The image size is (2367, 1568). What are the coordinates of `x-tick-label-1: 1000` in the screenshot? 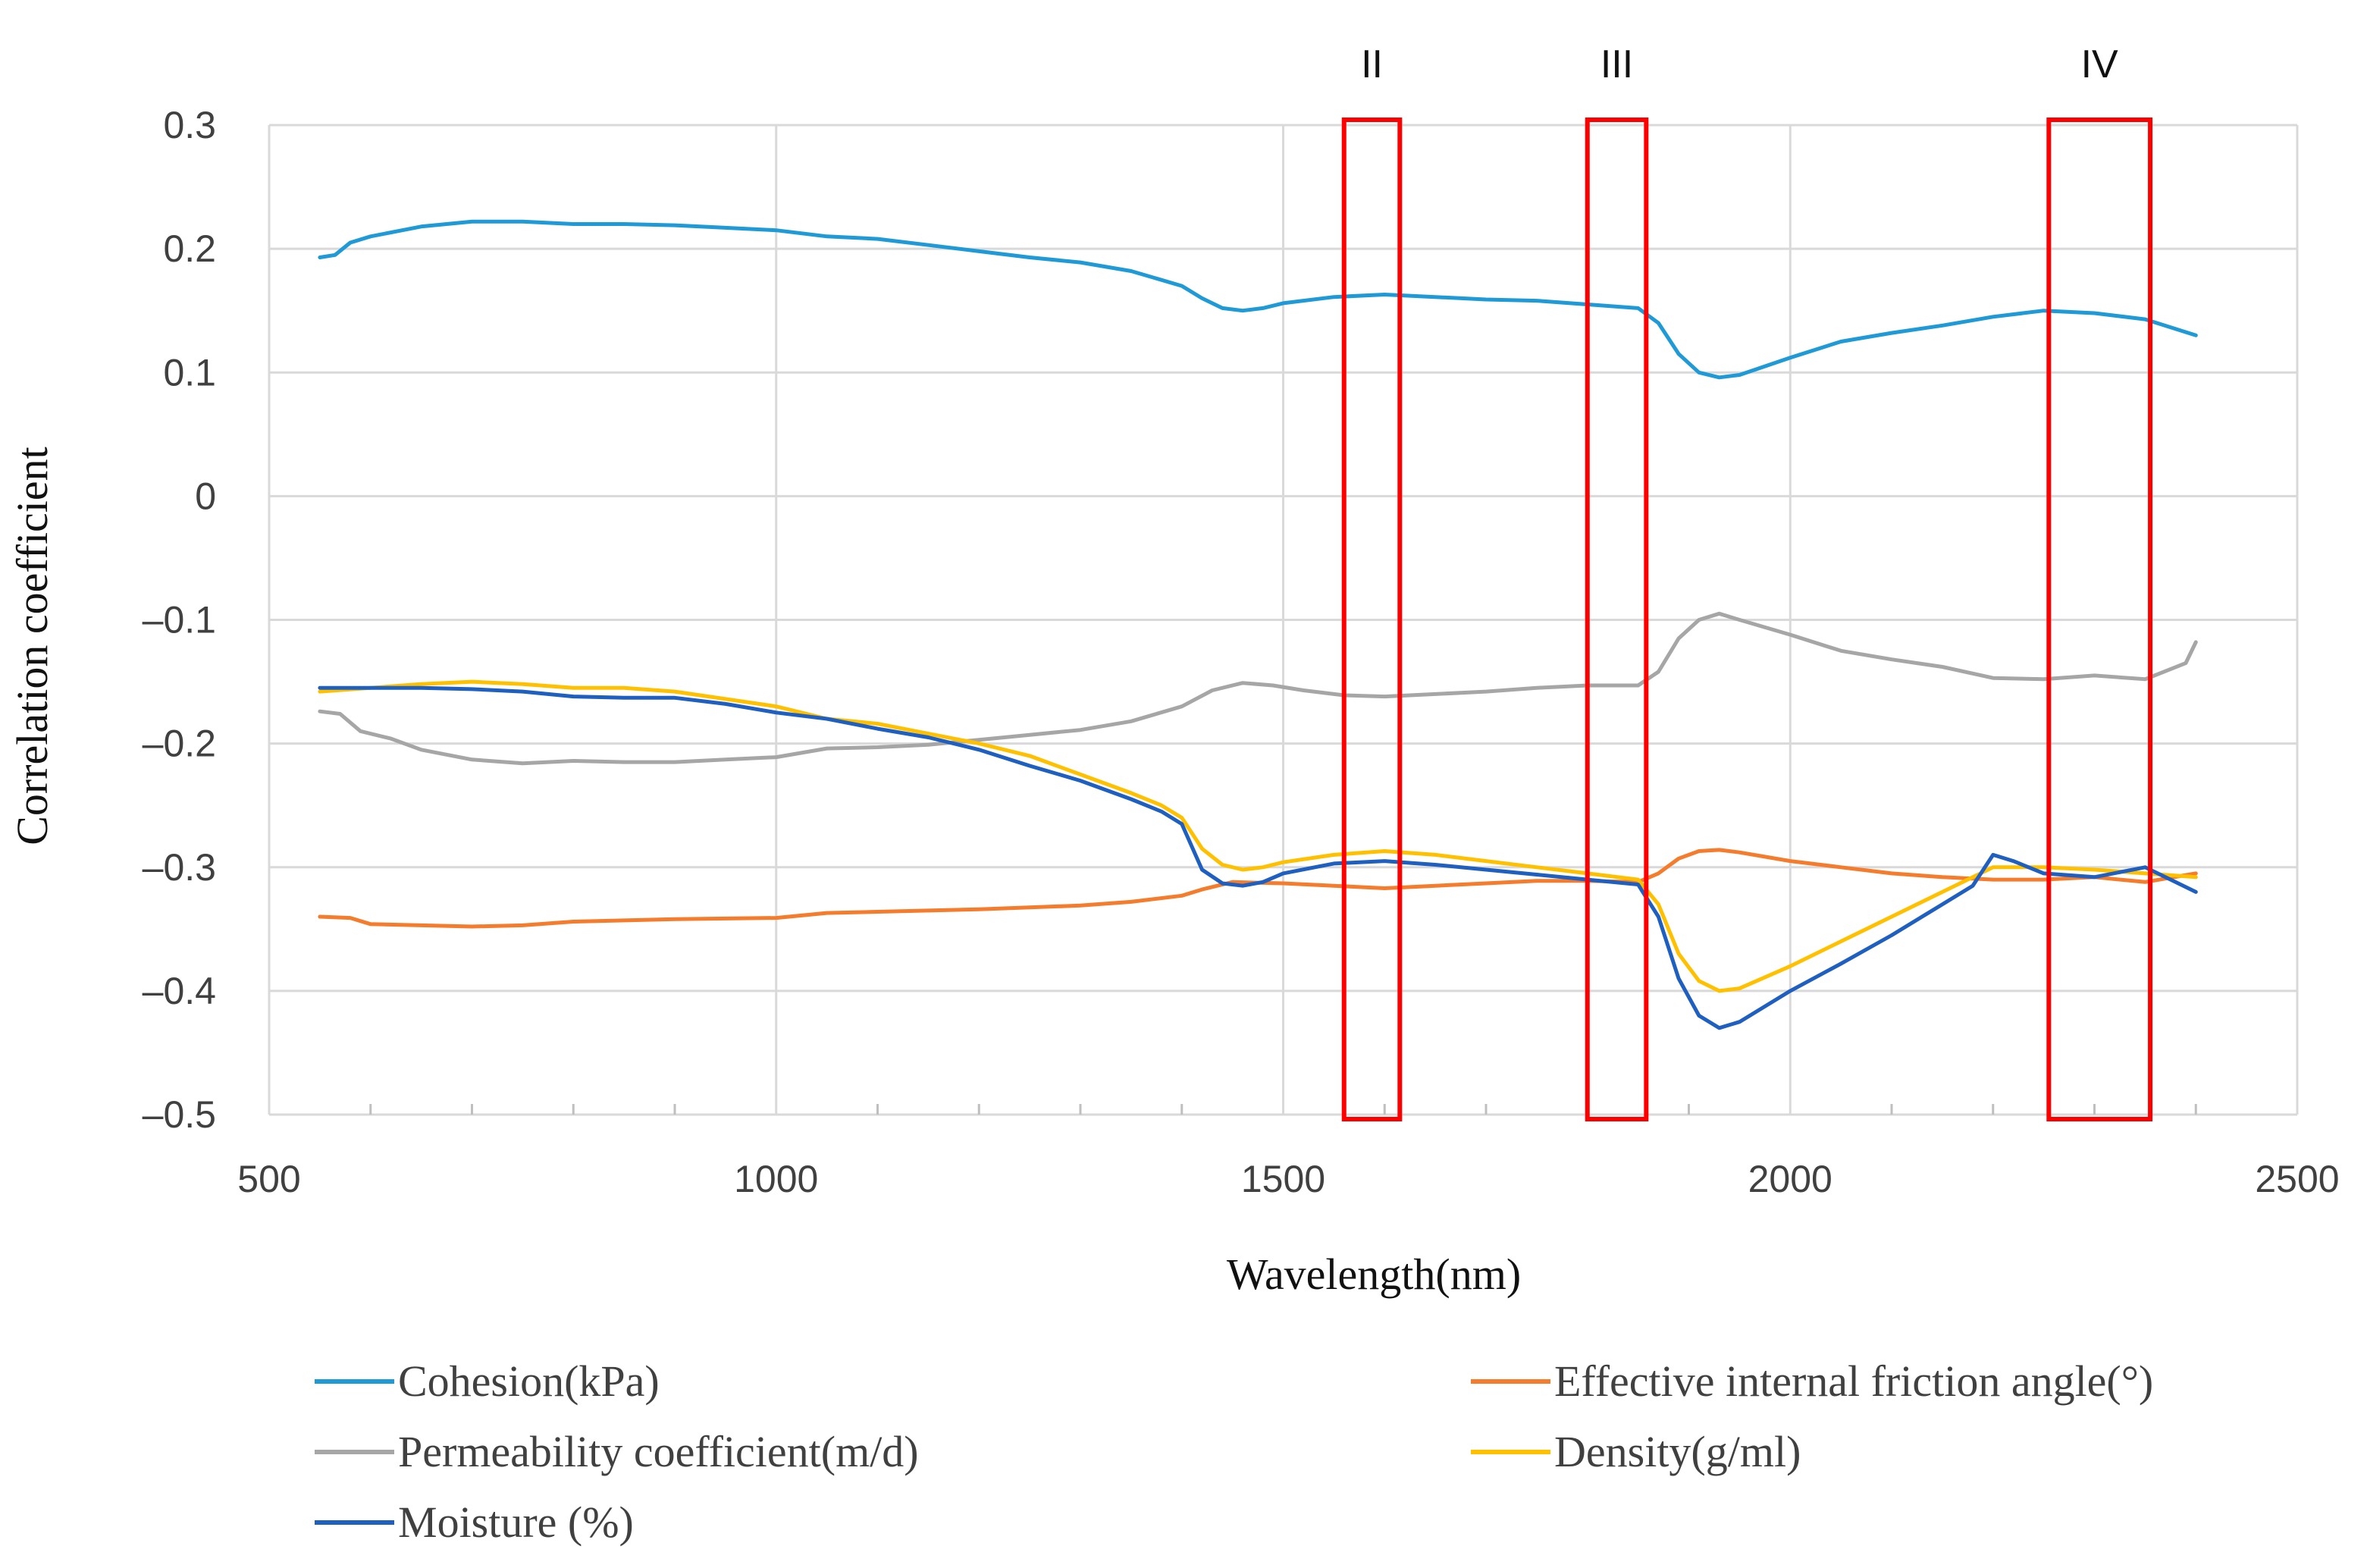 It's located at (776, 1179).